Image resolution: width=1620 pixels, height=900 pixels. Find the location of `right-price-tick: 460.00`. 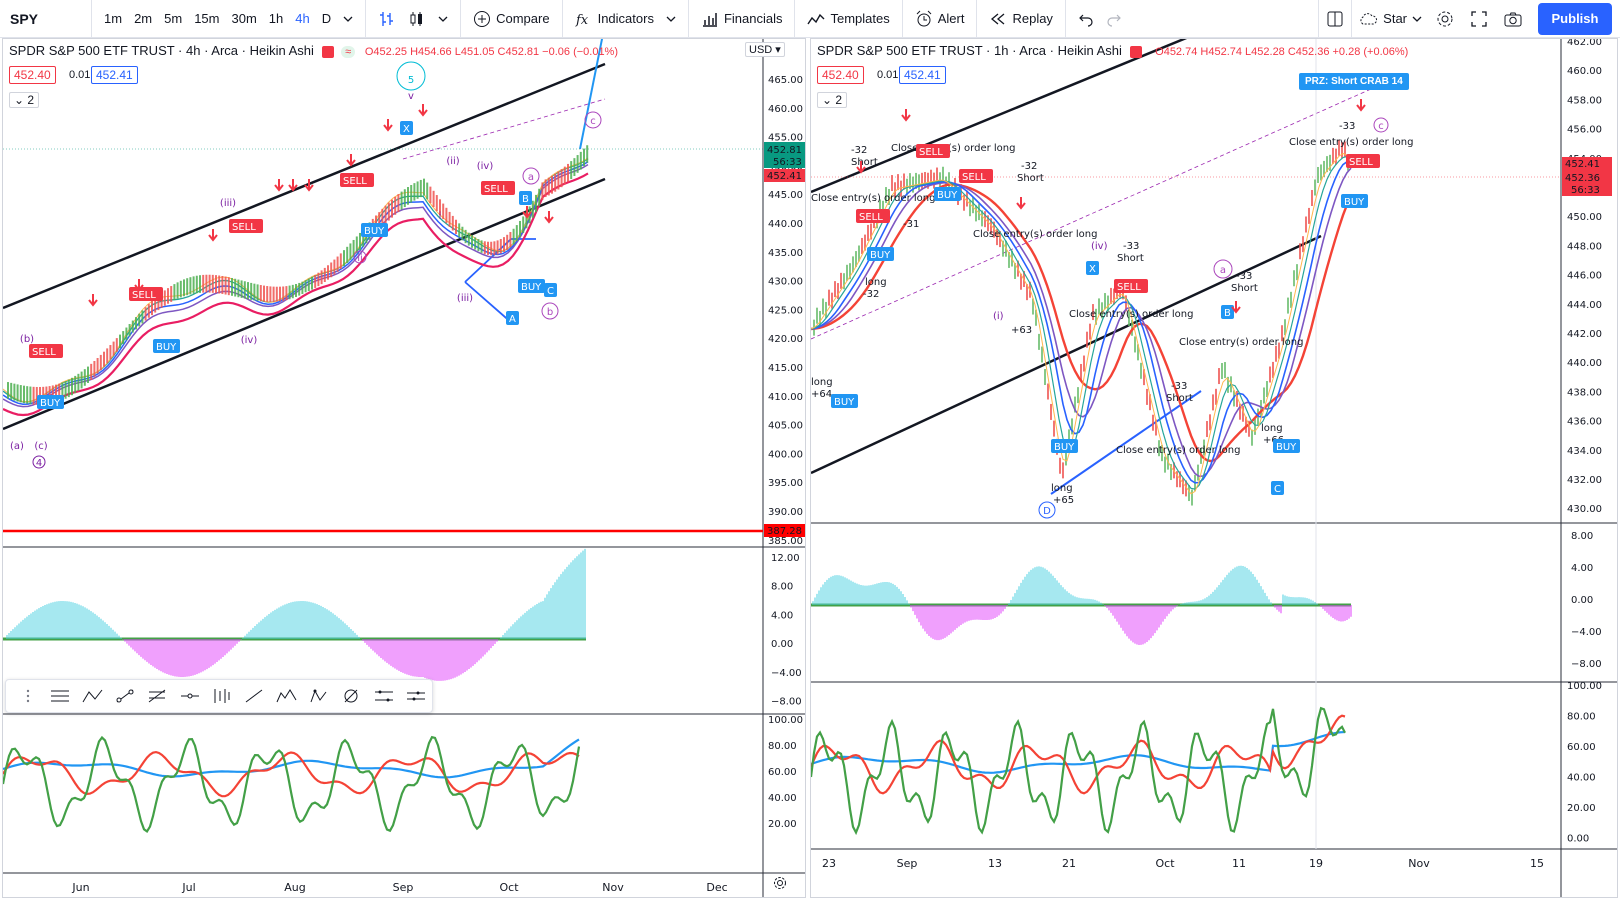

right-price-tick: 460.00 is located at coordinates (1584, 71).